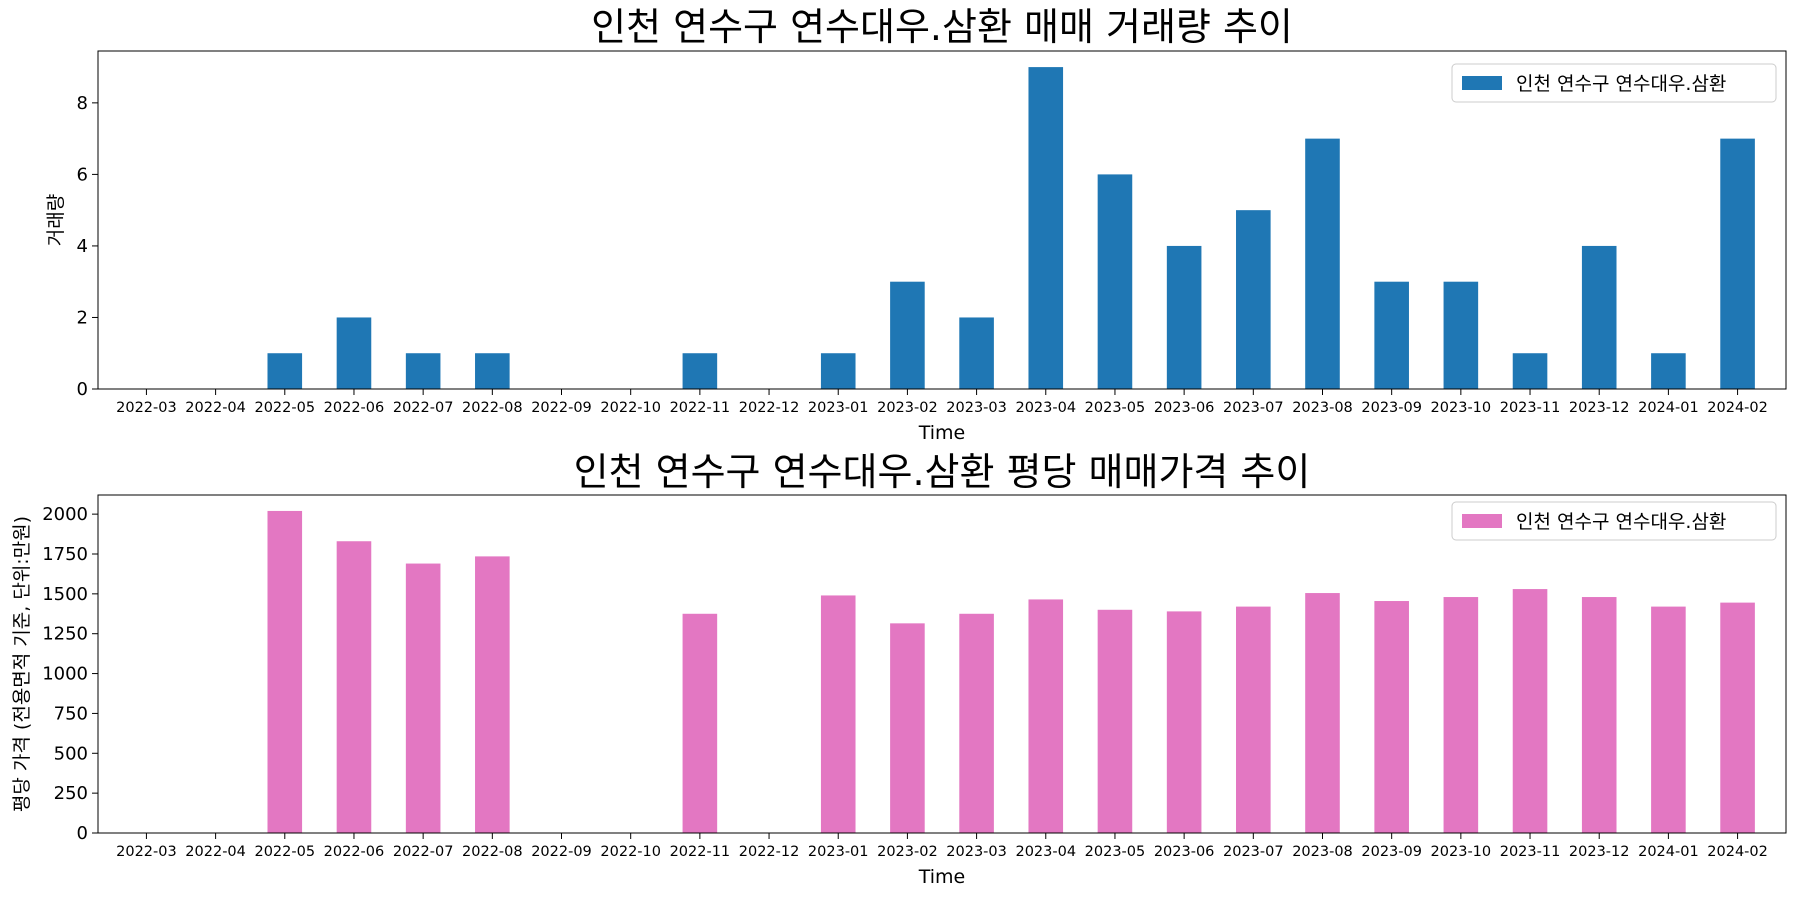 The height and width of the screenshot is (900, 1800). What do you see at coordinates (71, 753) in the screenshot?
I see `y-tick-label: 500` at bounding box center [71, 753].